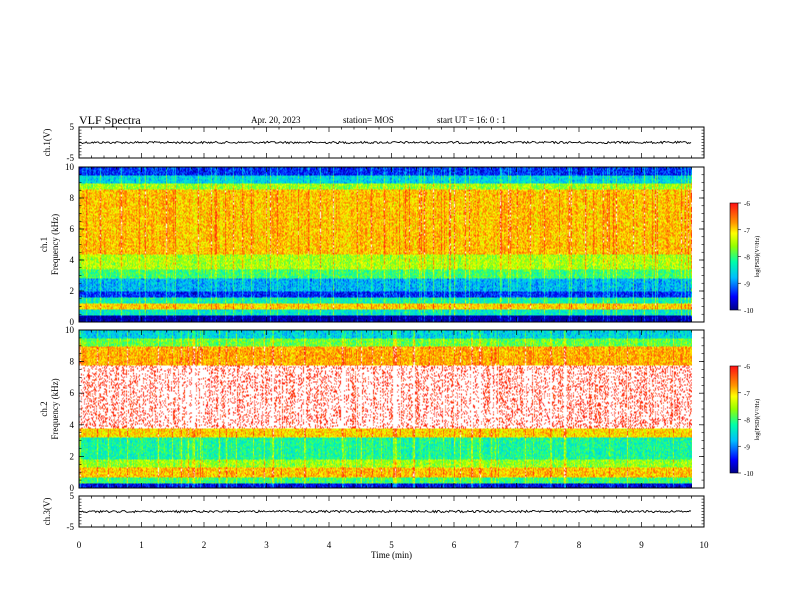 Image resolution: width=792 pixels, height=612 pixels. I want to click on chart-title: VLF Spectra, so click(110, 120).